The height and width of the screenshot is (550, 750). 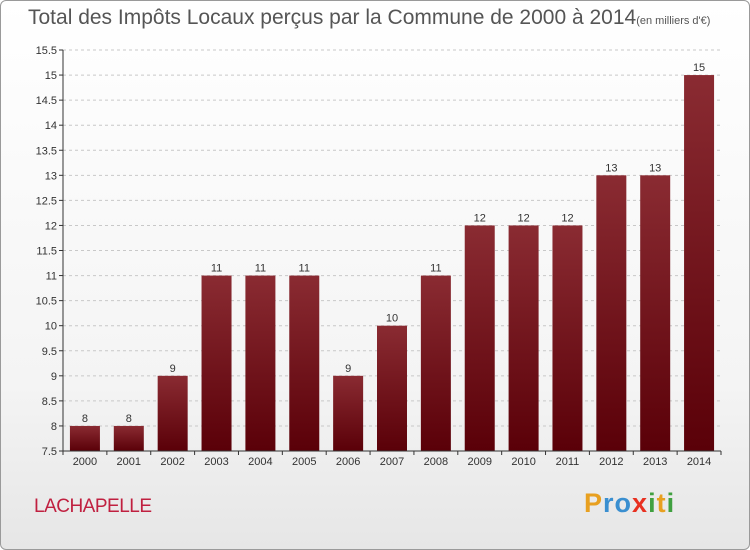 I want to click on logo-letter: o, so click(x=623, y=503).